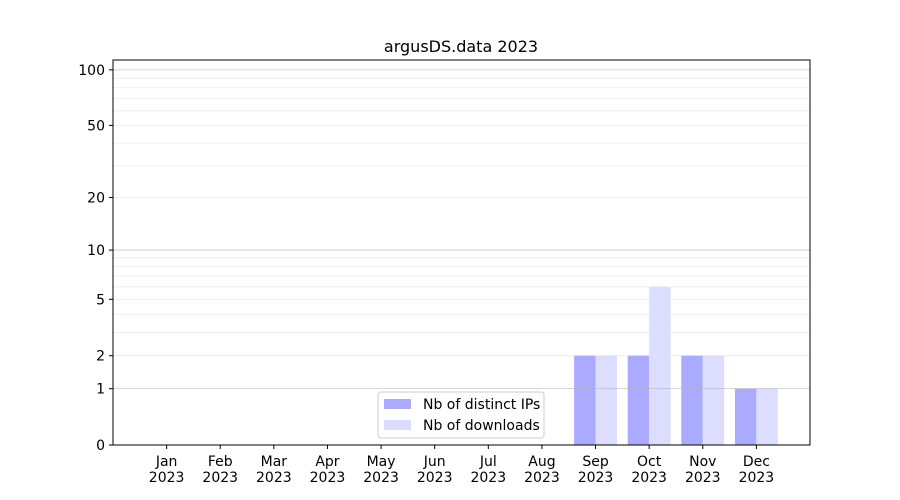 The width and height of the screenshot is (900, 500). I want to click on y-axis: 0 1 2 5 10 20 50 100, so click(95, 258).